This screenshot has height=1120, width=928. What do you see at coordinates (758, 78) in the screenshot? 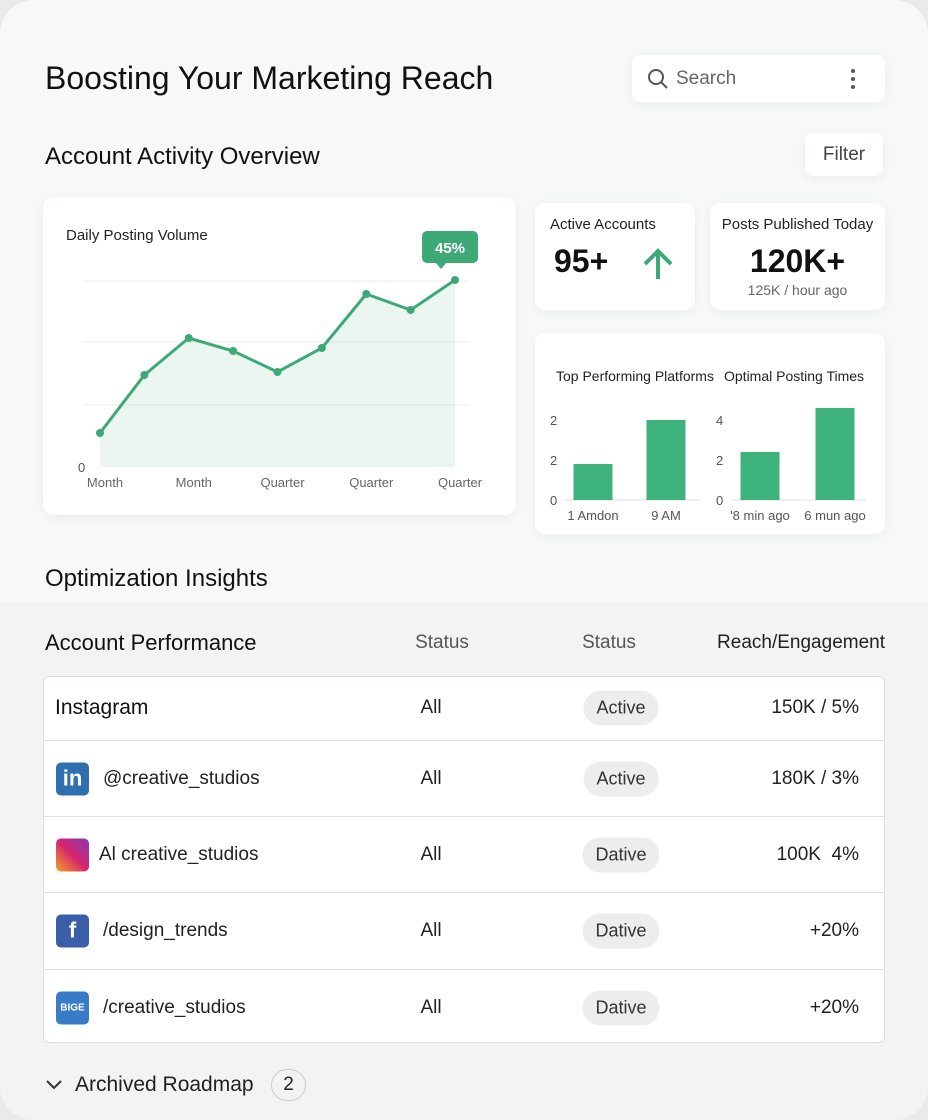
I see `search-box: Search` at bounding box center [758, 78].